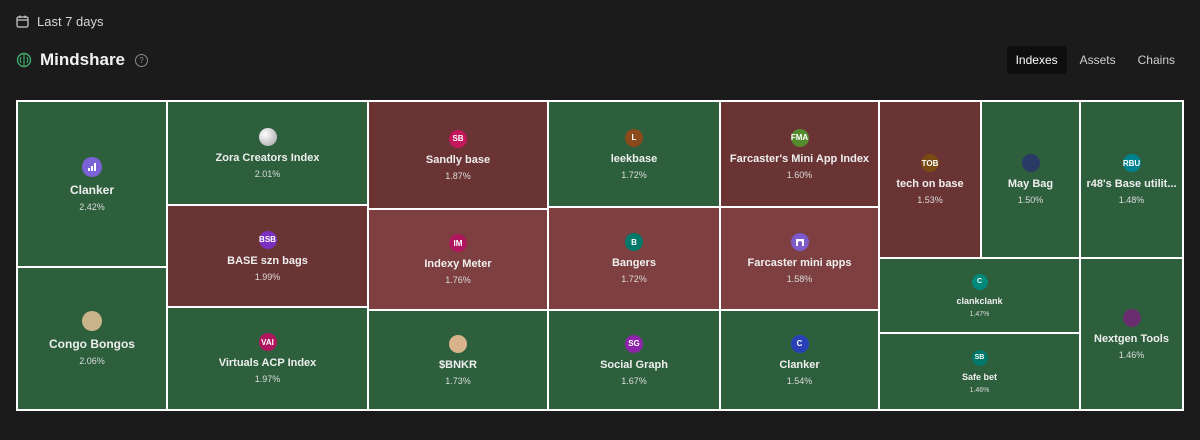 The width and height of the screenshot is (1200, 440). I want to click on tile-percentage: 2.42%, so click(92, 206).